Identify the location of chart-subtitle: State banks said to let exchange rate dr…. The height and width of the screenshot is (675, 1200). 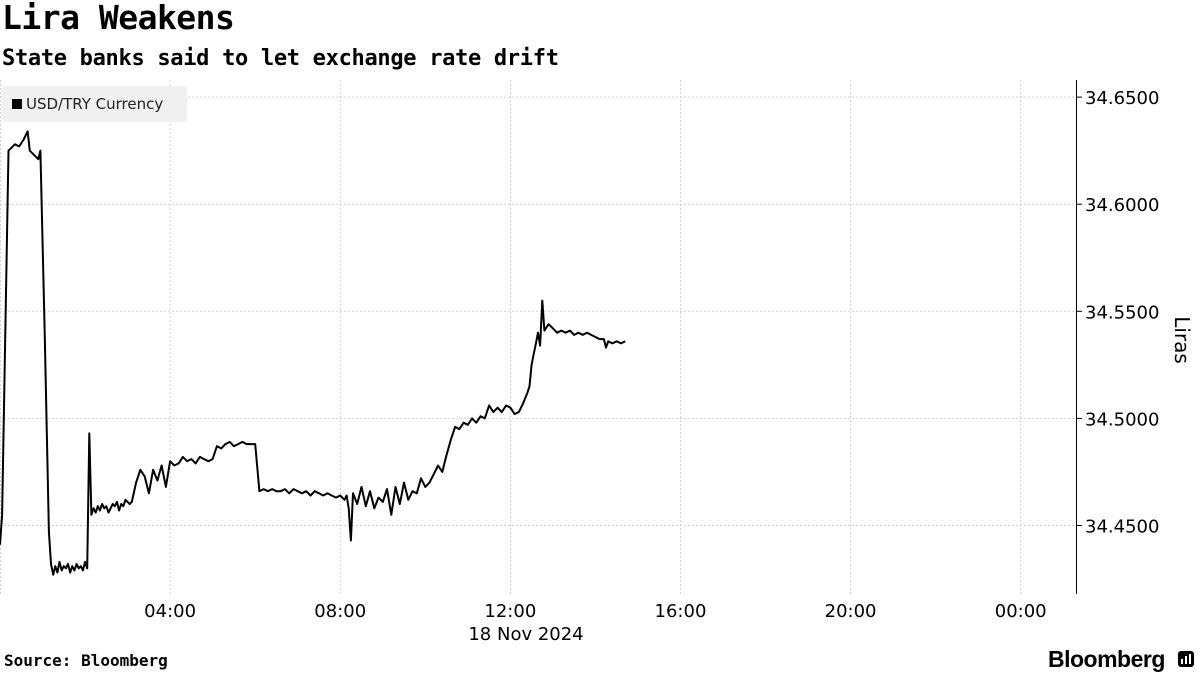
(280, 58).